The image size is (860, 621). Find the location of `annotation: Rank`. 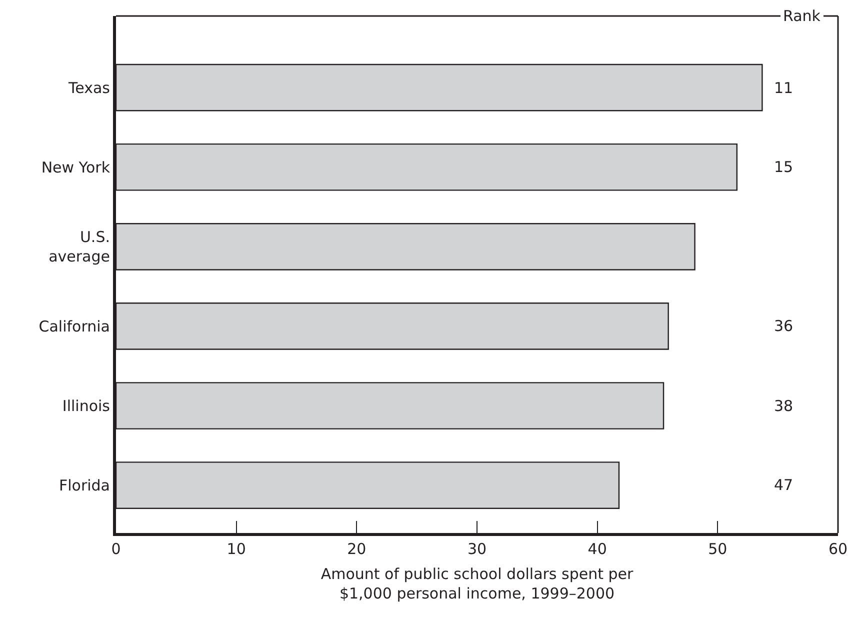

annotation: Rank is located at coordinates (802, 16).